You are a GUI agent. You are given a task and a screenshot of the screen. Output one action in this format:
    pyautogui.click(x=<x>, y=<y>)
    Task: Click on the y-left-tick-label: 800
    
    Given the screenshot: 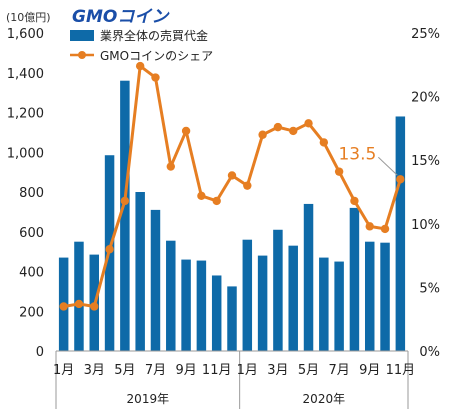 What is the action you would take?
    pyautogui.click(x=31, y=193)
    